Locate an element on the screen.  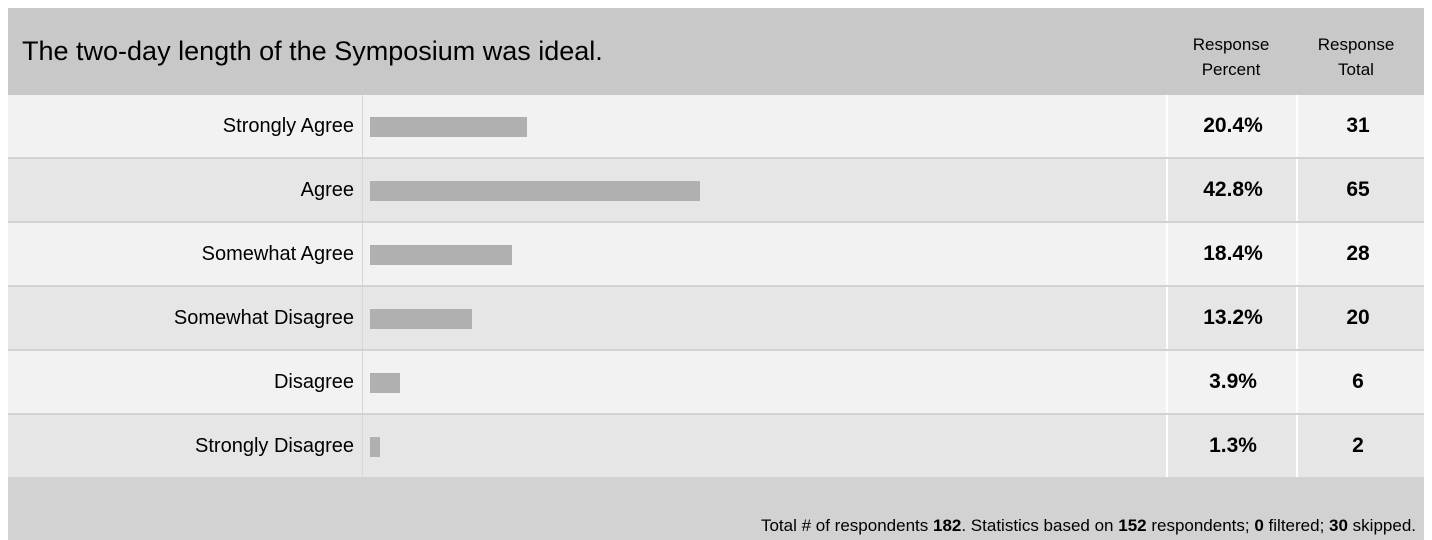
answer-label: Somewhat Disagree is located at coordinates (263, 318).